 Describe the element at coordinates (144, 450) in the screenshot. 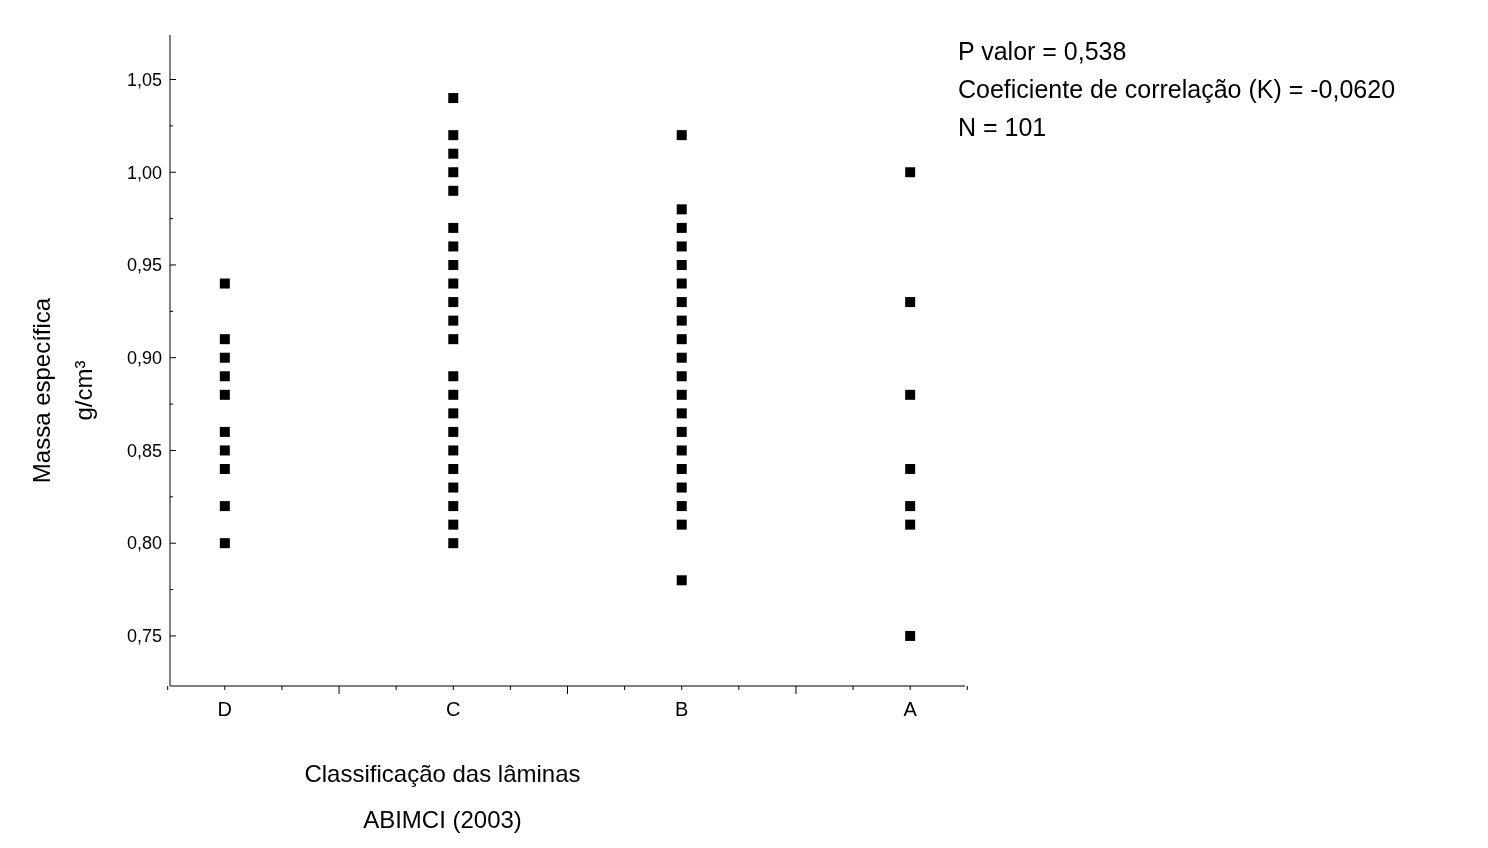

I see `y-tick-label: 0,85` at that location.